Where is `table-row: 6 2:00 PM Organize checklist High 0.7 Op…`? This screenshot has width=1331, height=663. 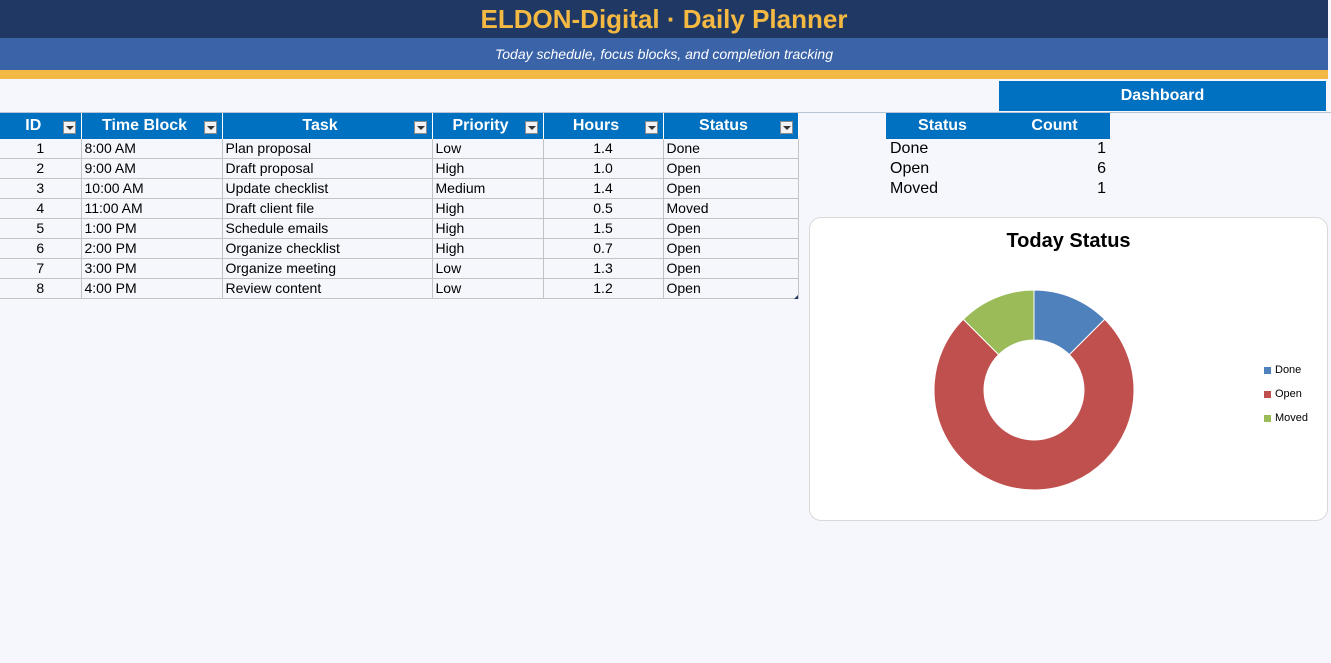
table-row: 6 2:00 PM Organize checklist High 0.7 Op… is located at coordinates (399, 248).